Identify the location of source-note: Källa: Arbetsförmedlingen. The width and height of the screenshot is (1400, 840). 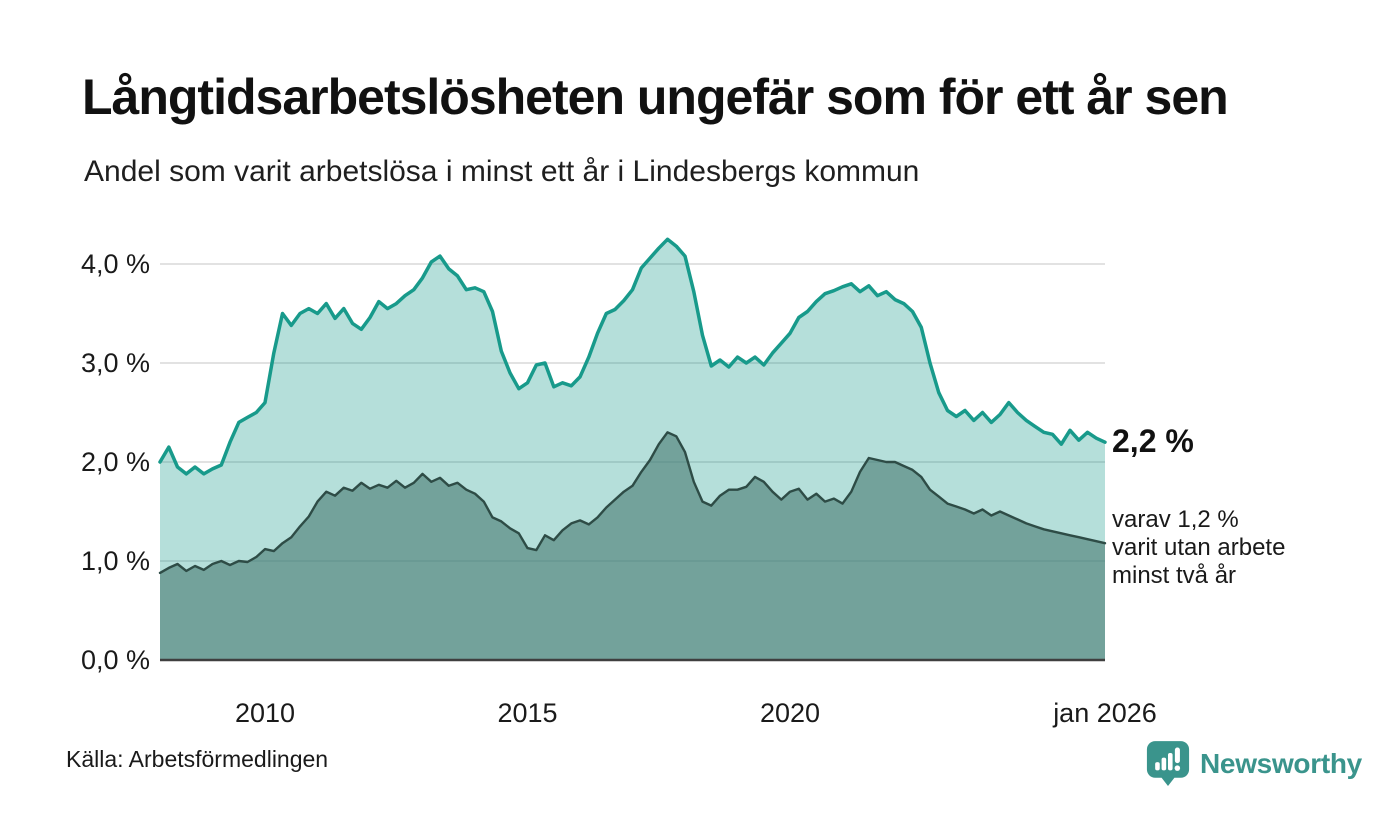
(197, 759).